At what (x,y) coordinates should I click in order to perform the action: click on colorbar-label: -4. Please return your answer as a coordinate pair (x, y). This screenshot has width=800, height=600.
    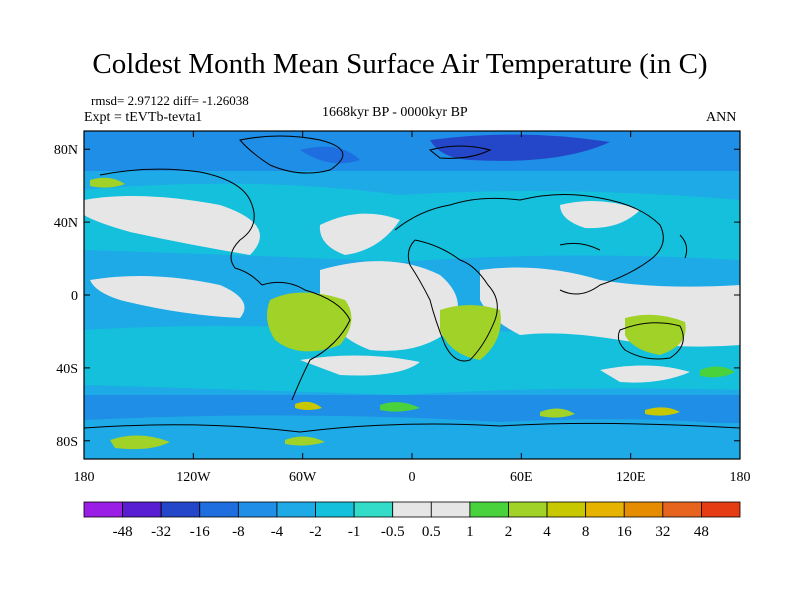
    Looking at the image, I should click on (277, 532).